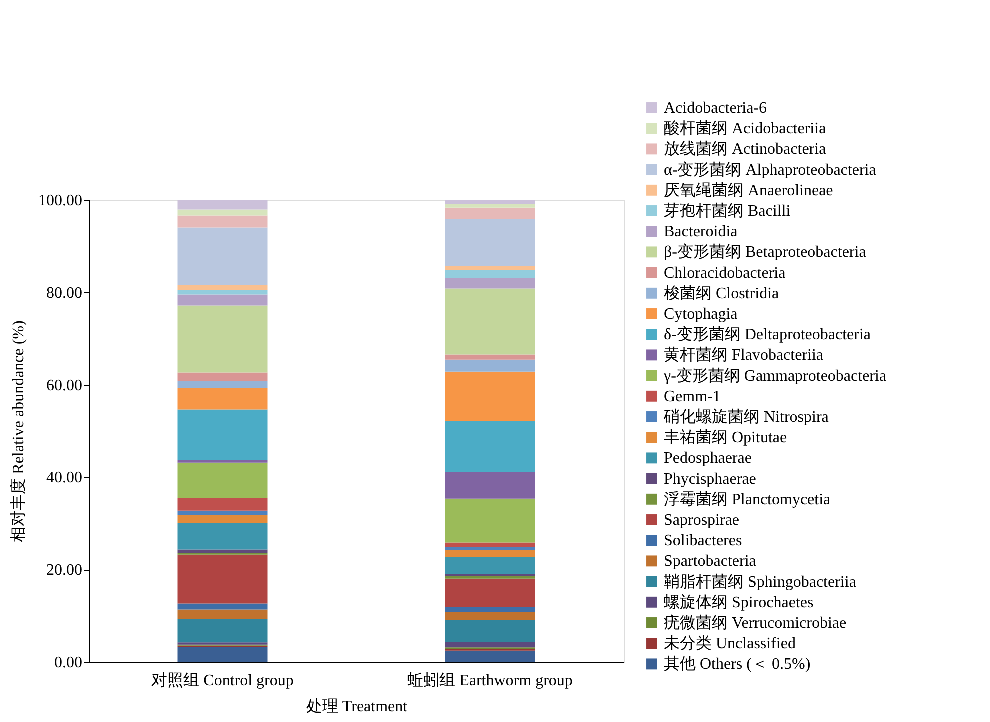 Image resolution: width=990 pixels, height=722 pixels. Describe the element at coordinates (701, 314) in the screenshot. I see `legend-label: Cytophagia` at that location.